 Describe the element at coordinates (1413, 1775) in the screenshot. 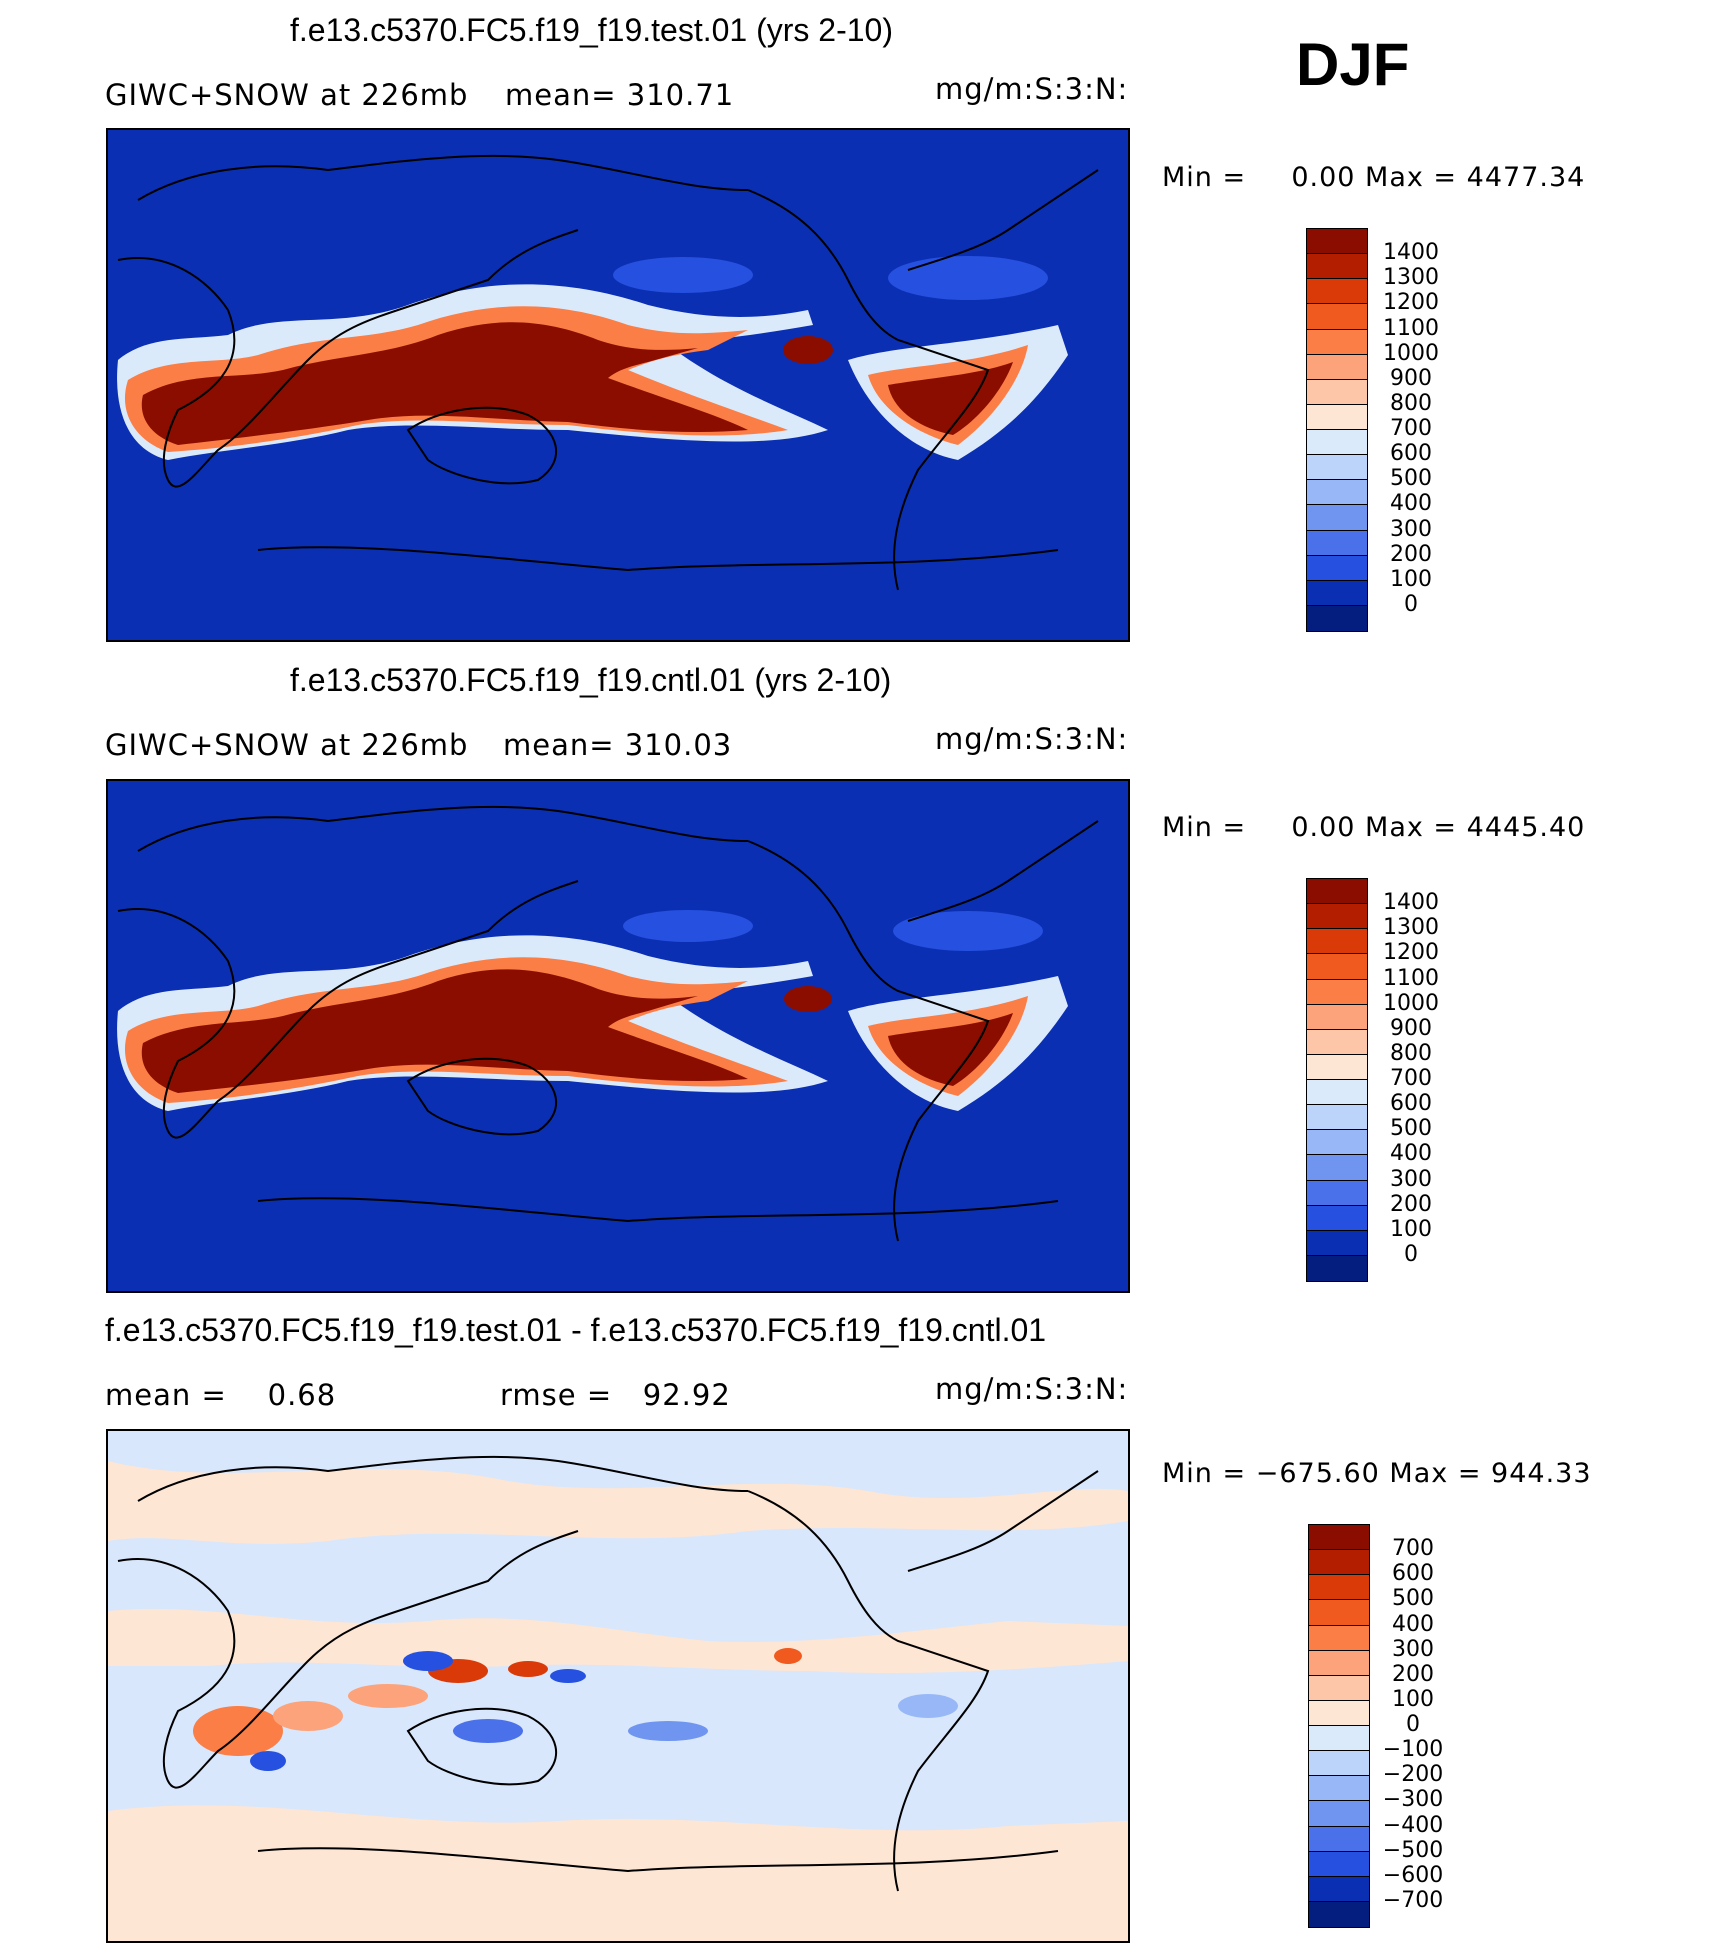

I see `colorbar-label: −200` at that location.